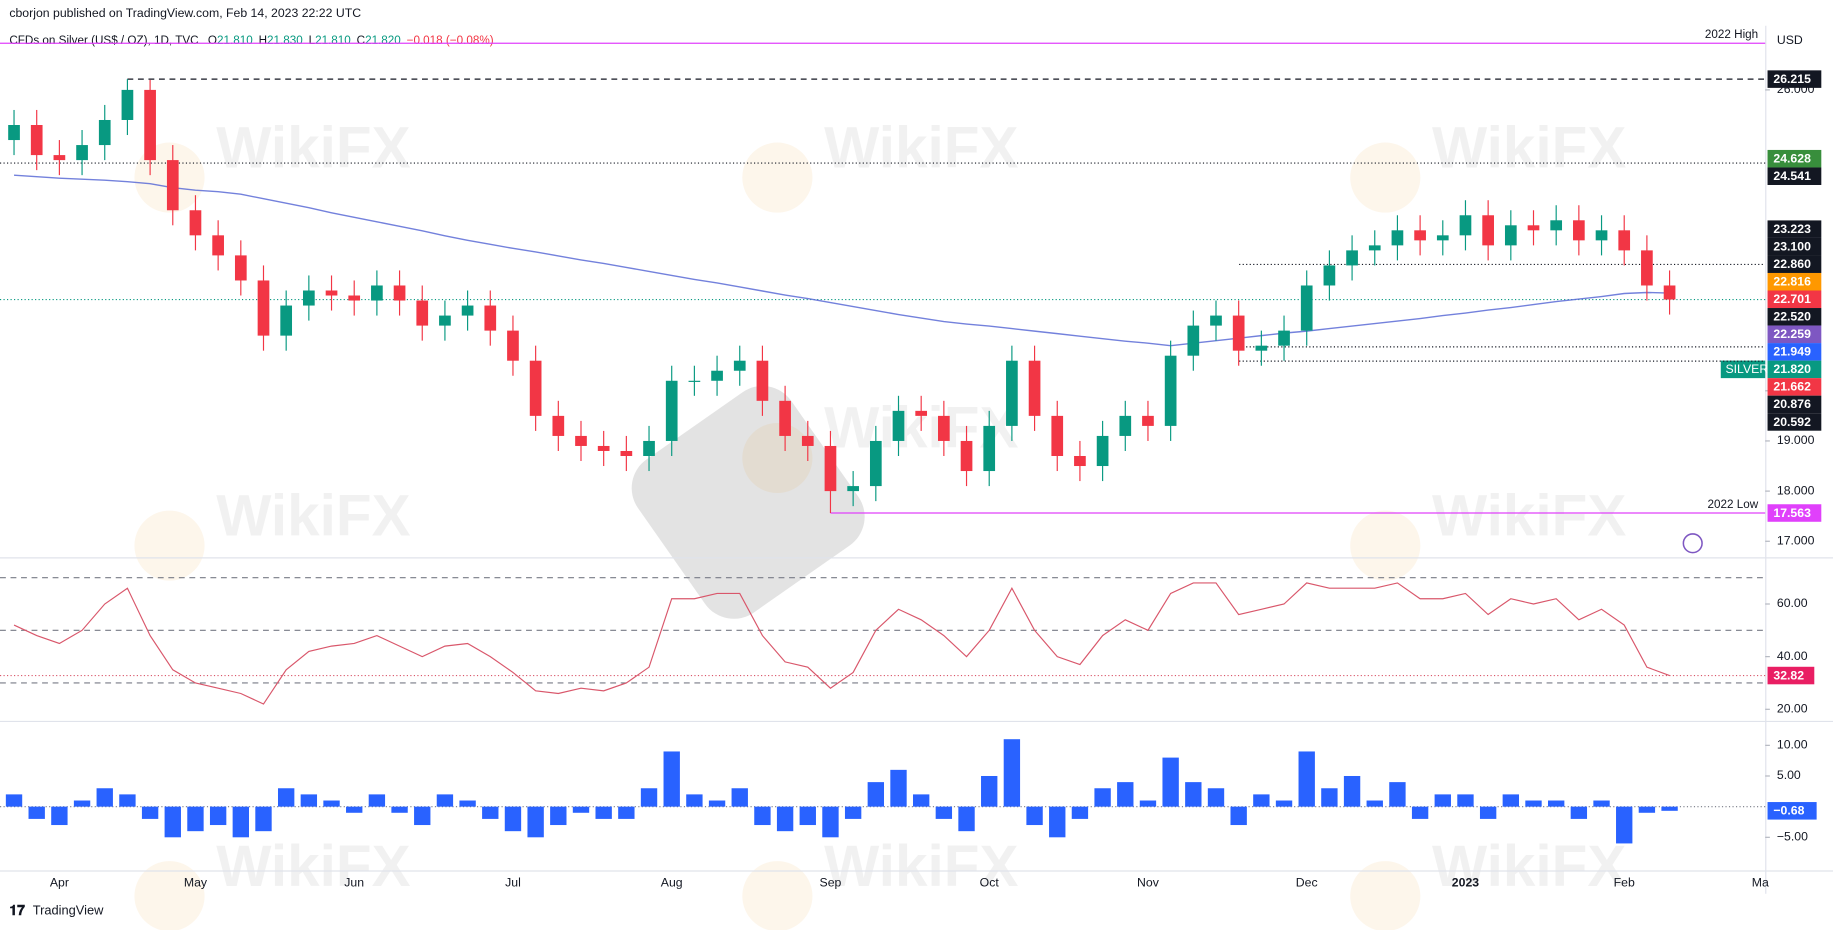 The image size is (1833, 930). I want to click on price-label: 20.876, so click(1792, 404).